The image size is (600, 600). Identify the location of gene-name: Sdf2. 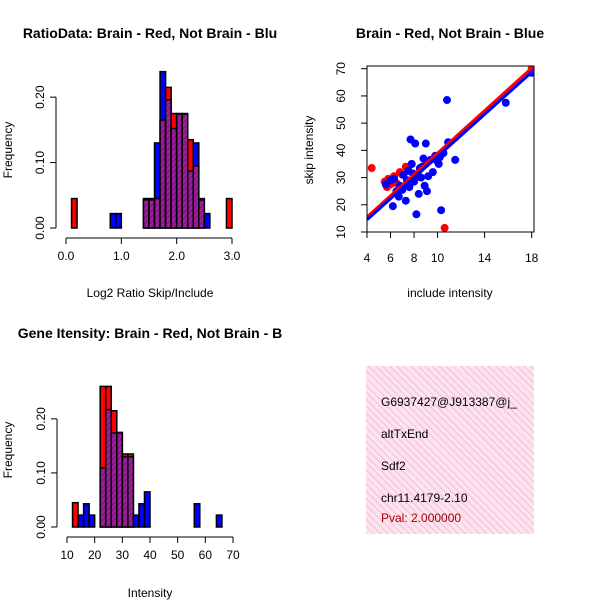
(393, 466).